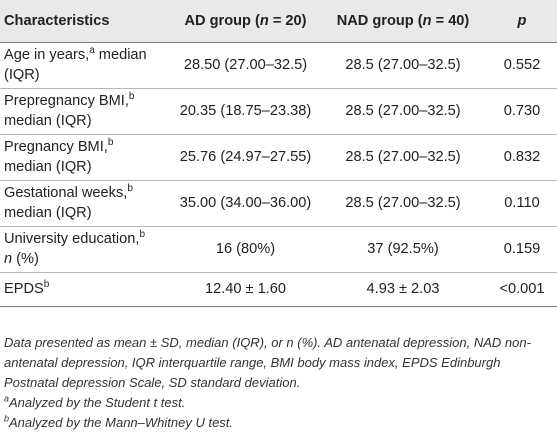 This screenshot has width=557, height=434. Describe the element at coordinates (245, 203) in the screenshot. I see `cell-ad: 35.00 (34.00–36.00)` at that location.